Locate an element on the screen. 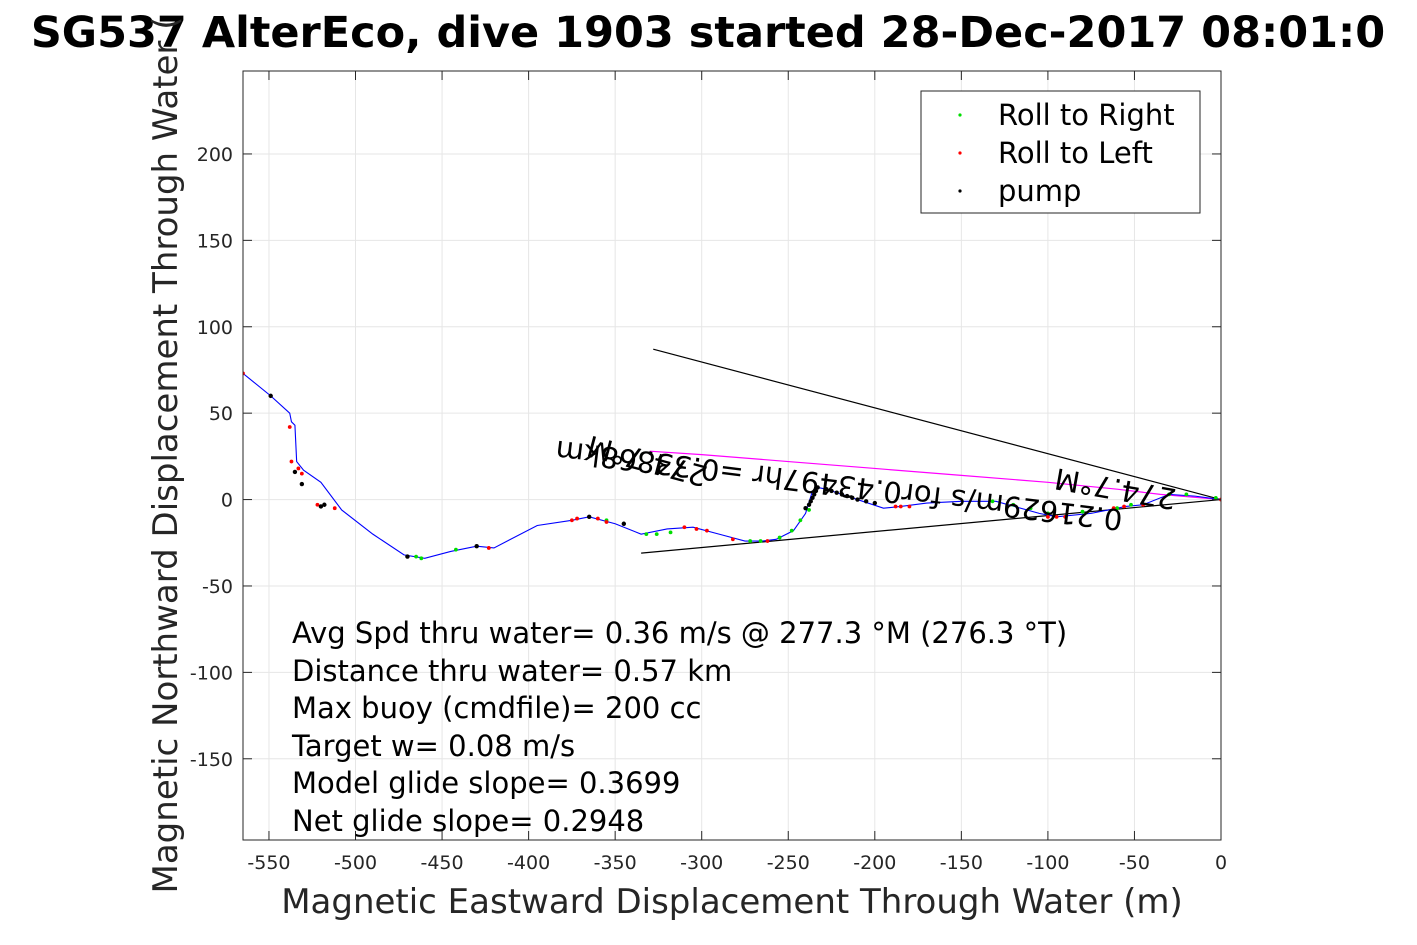 Image resolution: width=1417 pixels, height=945 pixels. x-tick-label: -350 is located at coordinates (615, 863).